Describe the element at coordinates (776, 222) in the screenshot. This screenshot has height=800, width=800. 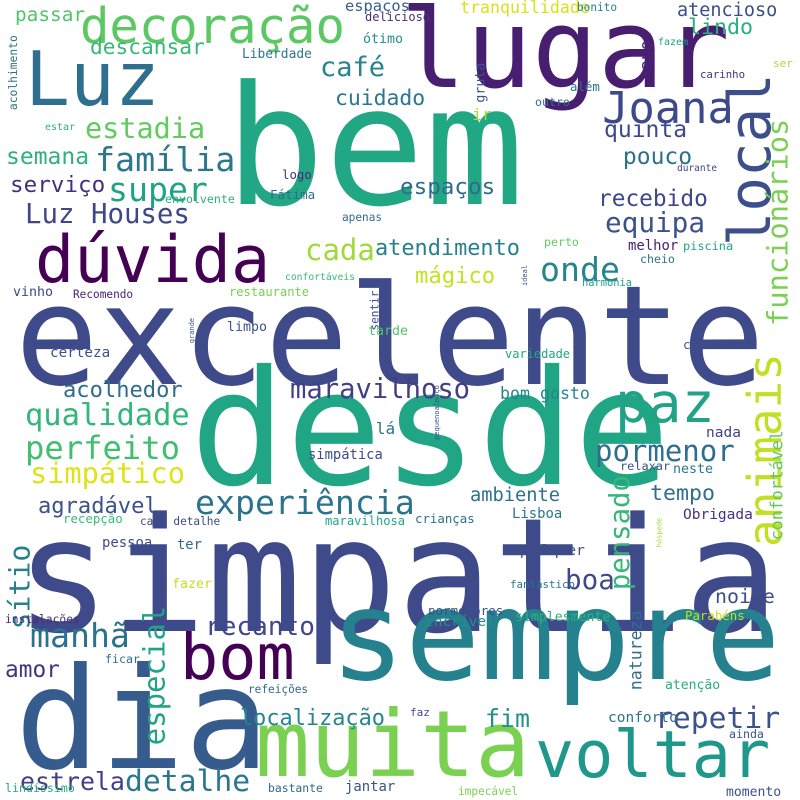
I see `word: funcionários` at that location.